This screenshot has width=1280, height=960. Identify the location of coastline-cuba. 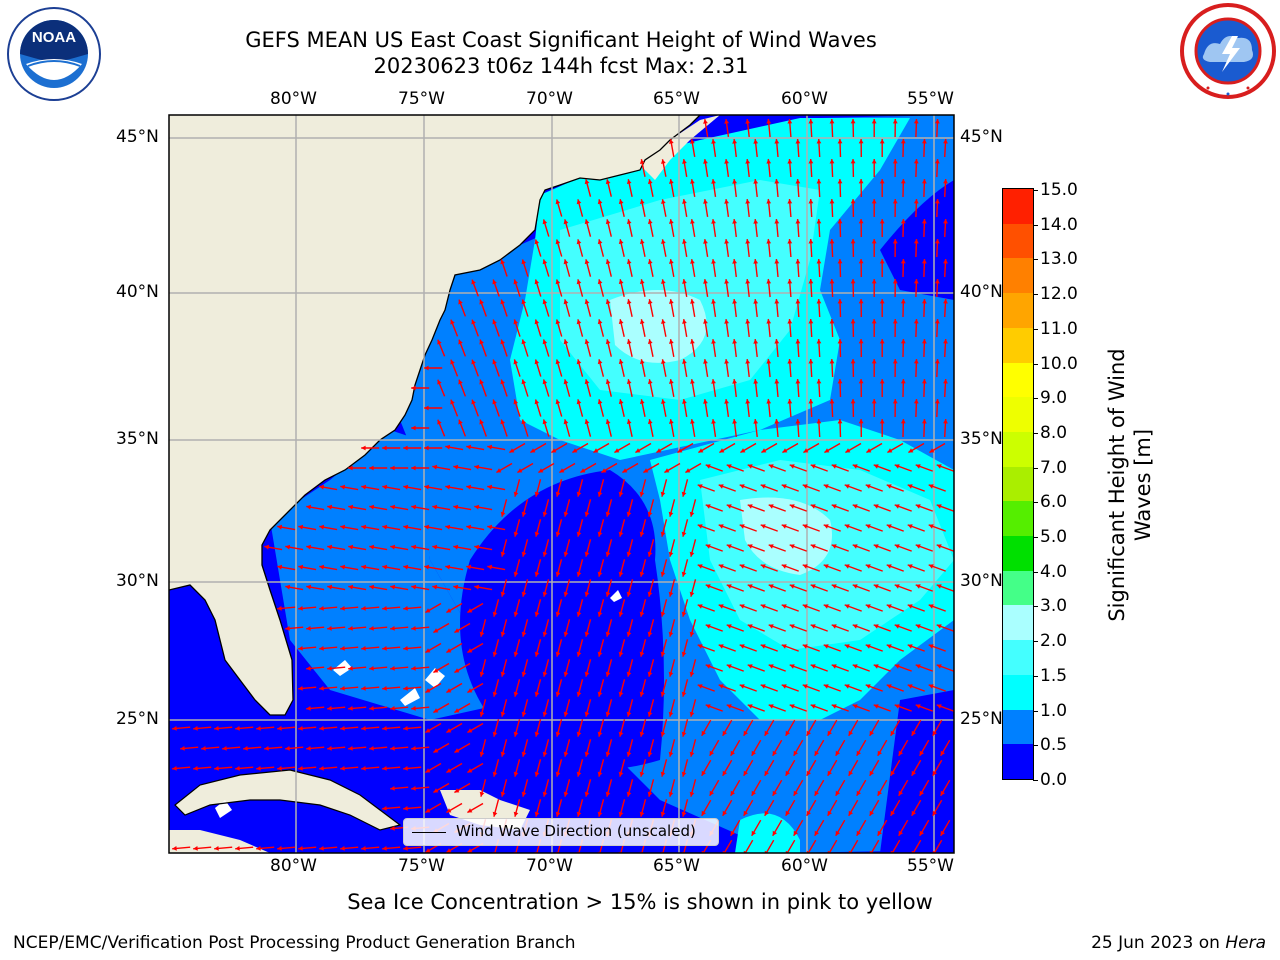
(288, 800).